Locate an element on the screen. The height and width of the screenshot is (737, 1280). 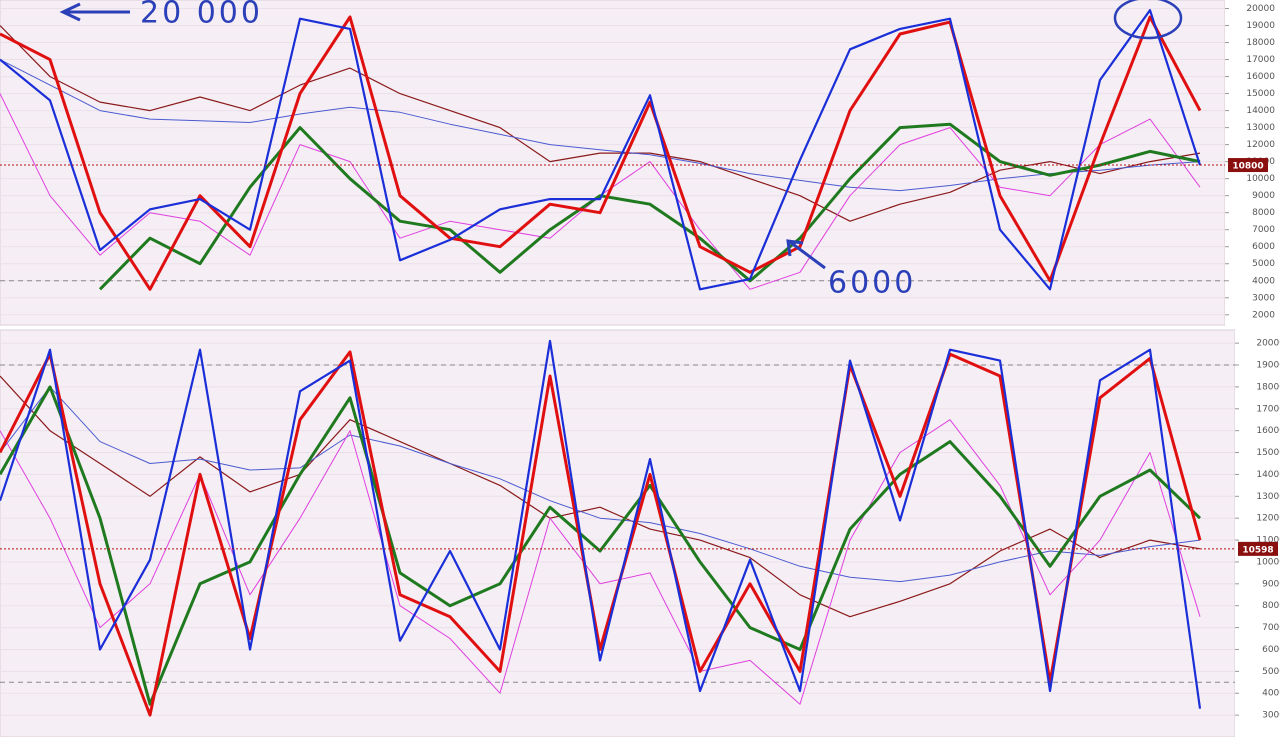
annotation: 6000 is located at coordinates (872, 283).